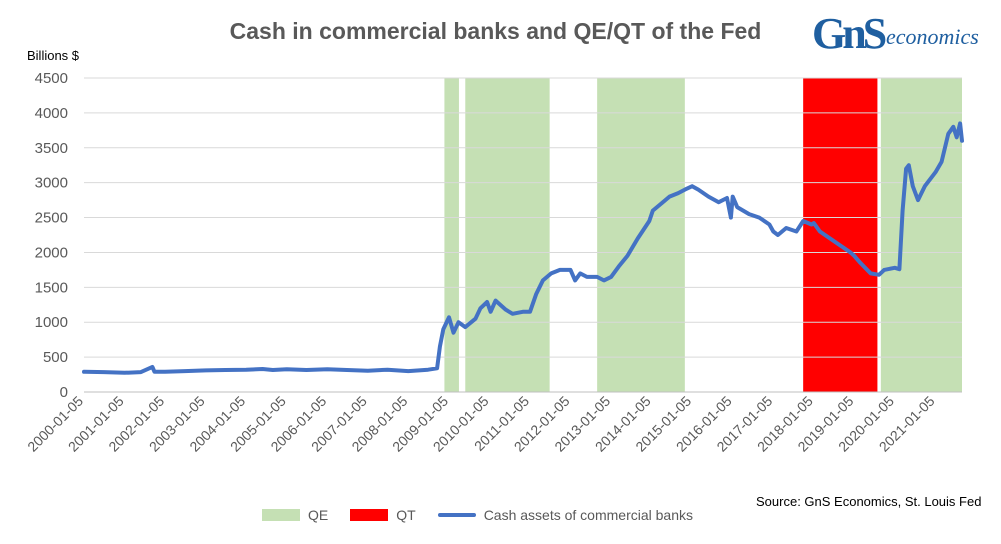  I want to click on y-tick-label: 0, so click(64, 392).